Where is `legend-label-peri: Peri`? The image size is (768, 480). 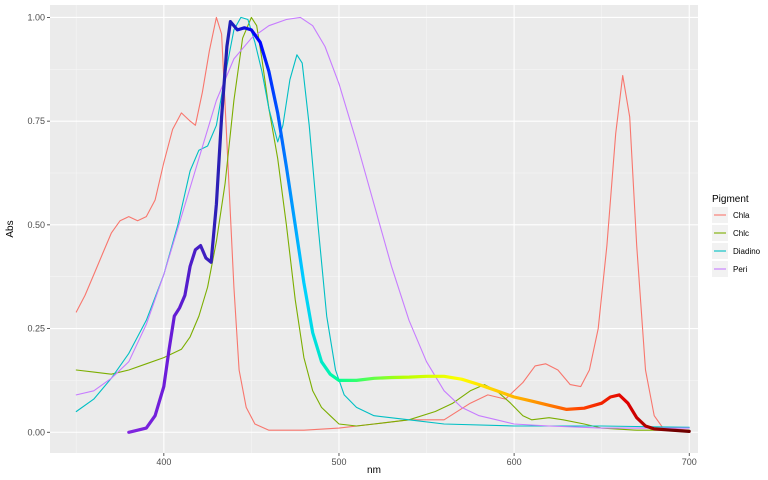 legend-label-peri: Peri is located at coordinates (740, 269).